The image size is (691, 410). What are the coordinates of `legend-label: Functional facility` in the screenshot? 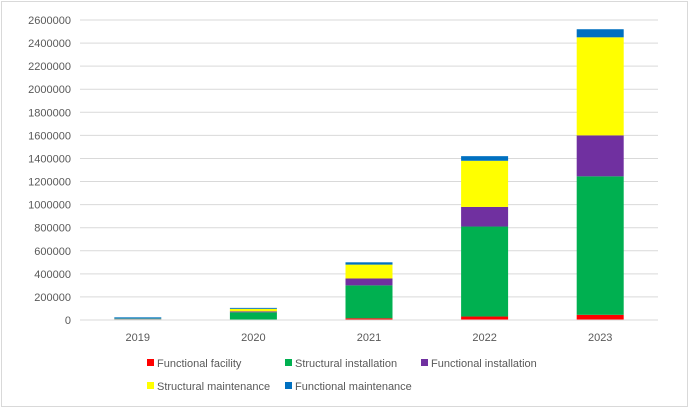 It's located at (199, 364).